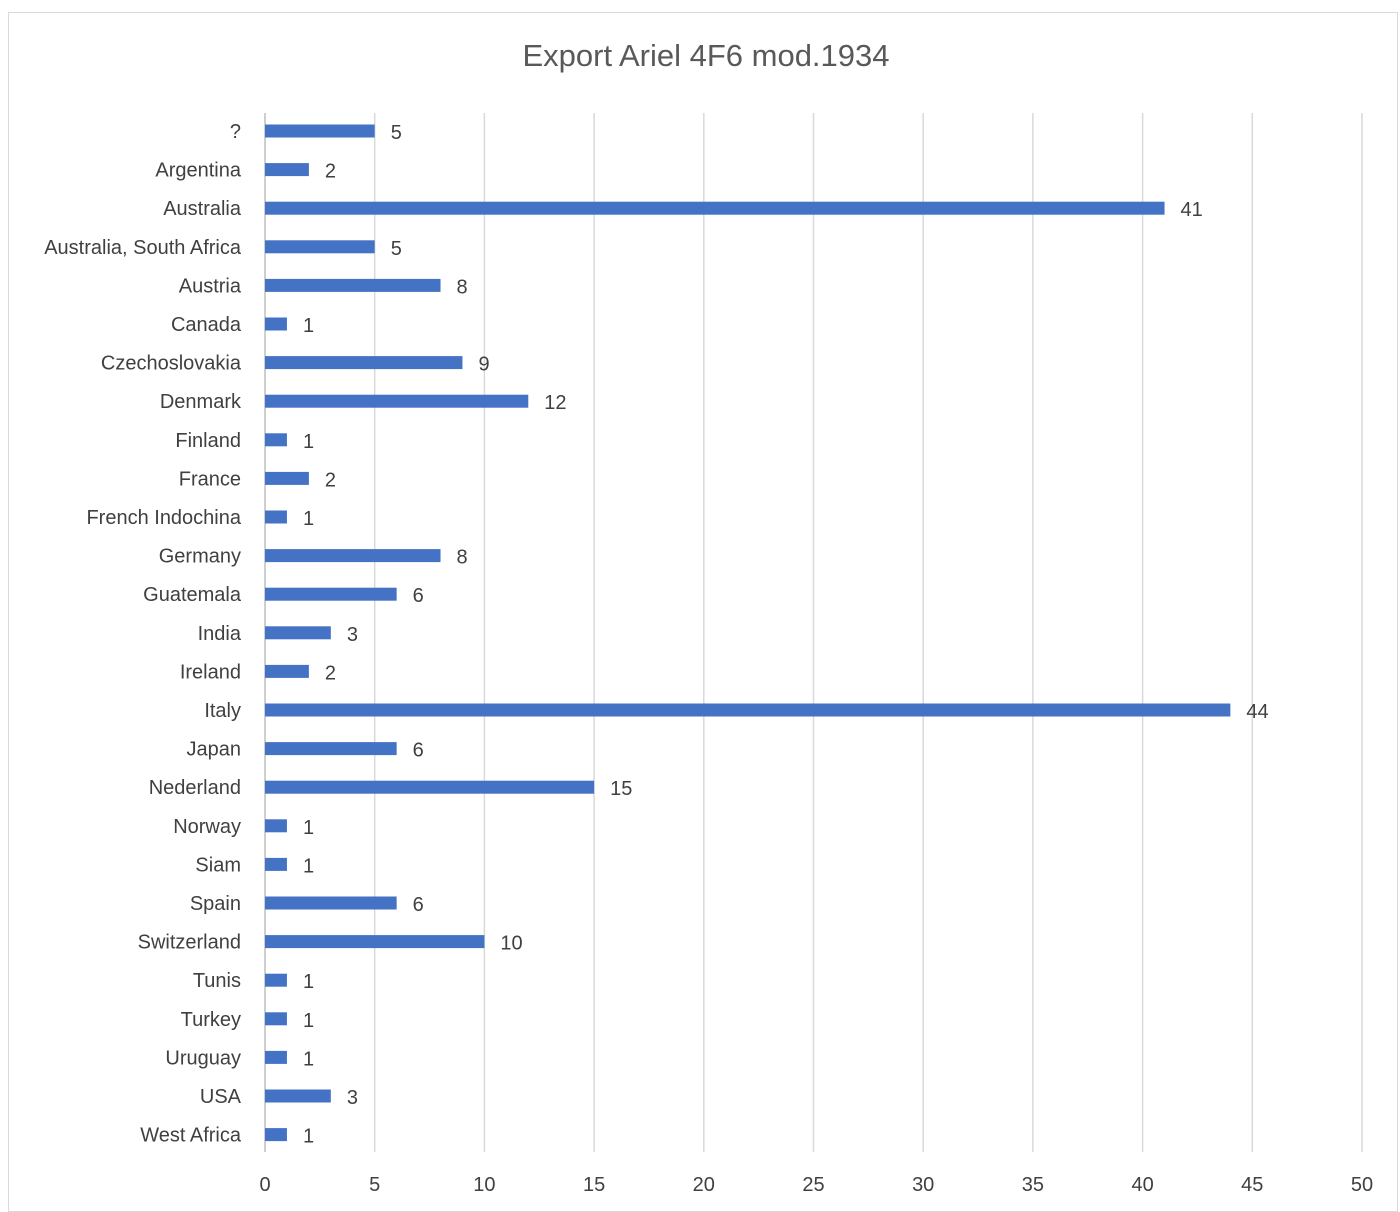 The image size is (1400, 1212). Describe the element at coordinates (192, 595) in the screenshot. I see `category-label: Guatemala` at that location.